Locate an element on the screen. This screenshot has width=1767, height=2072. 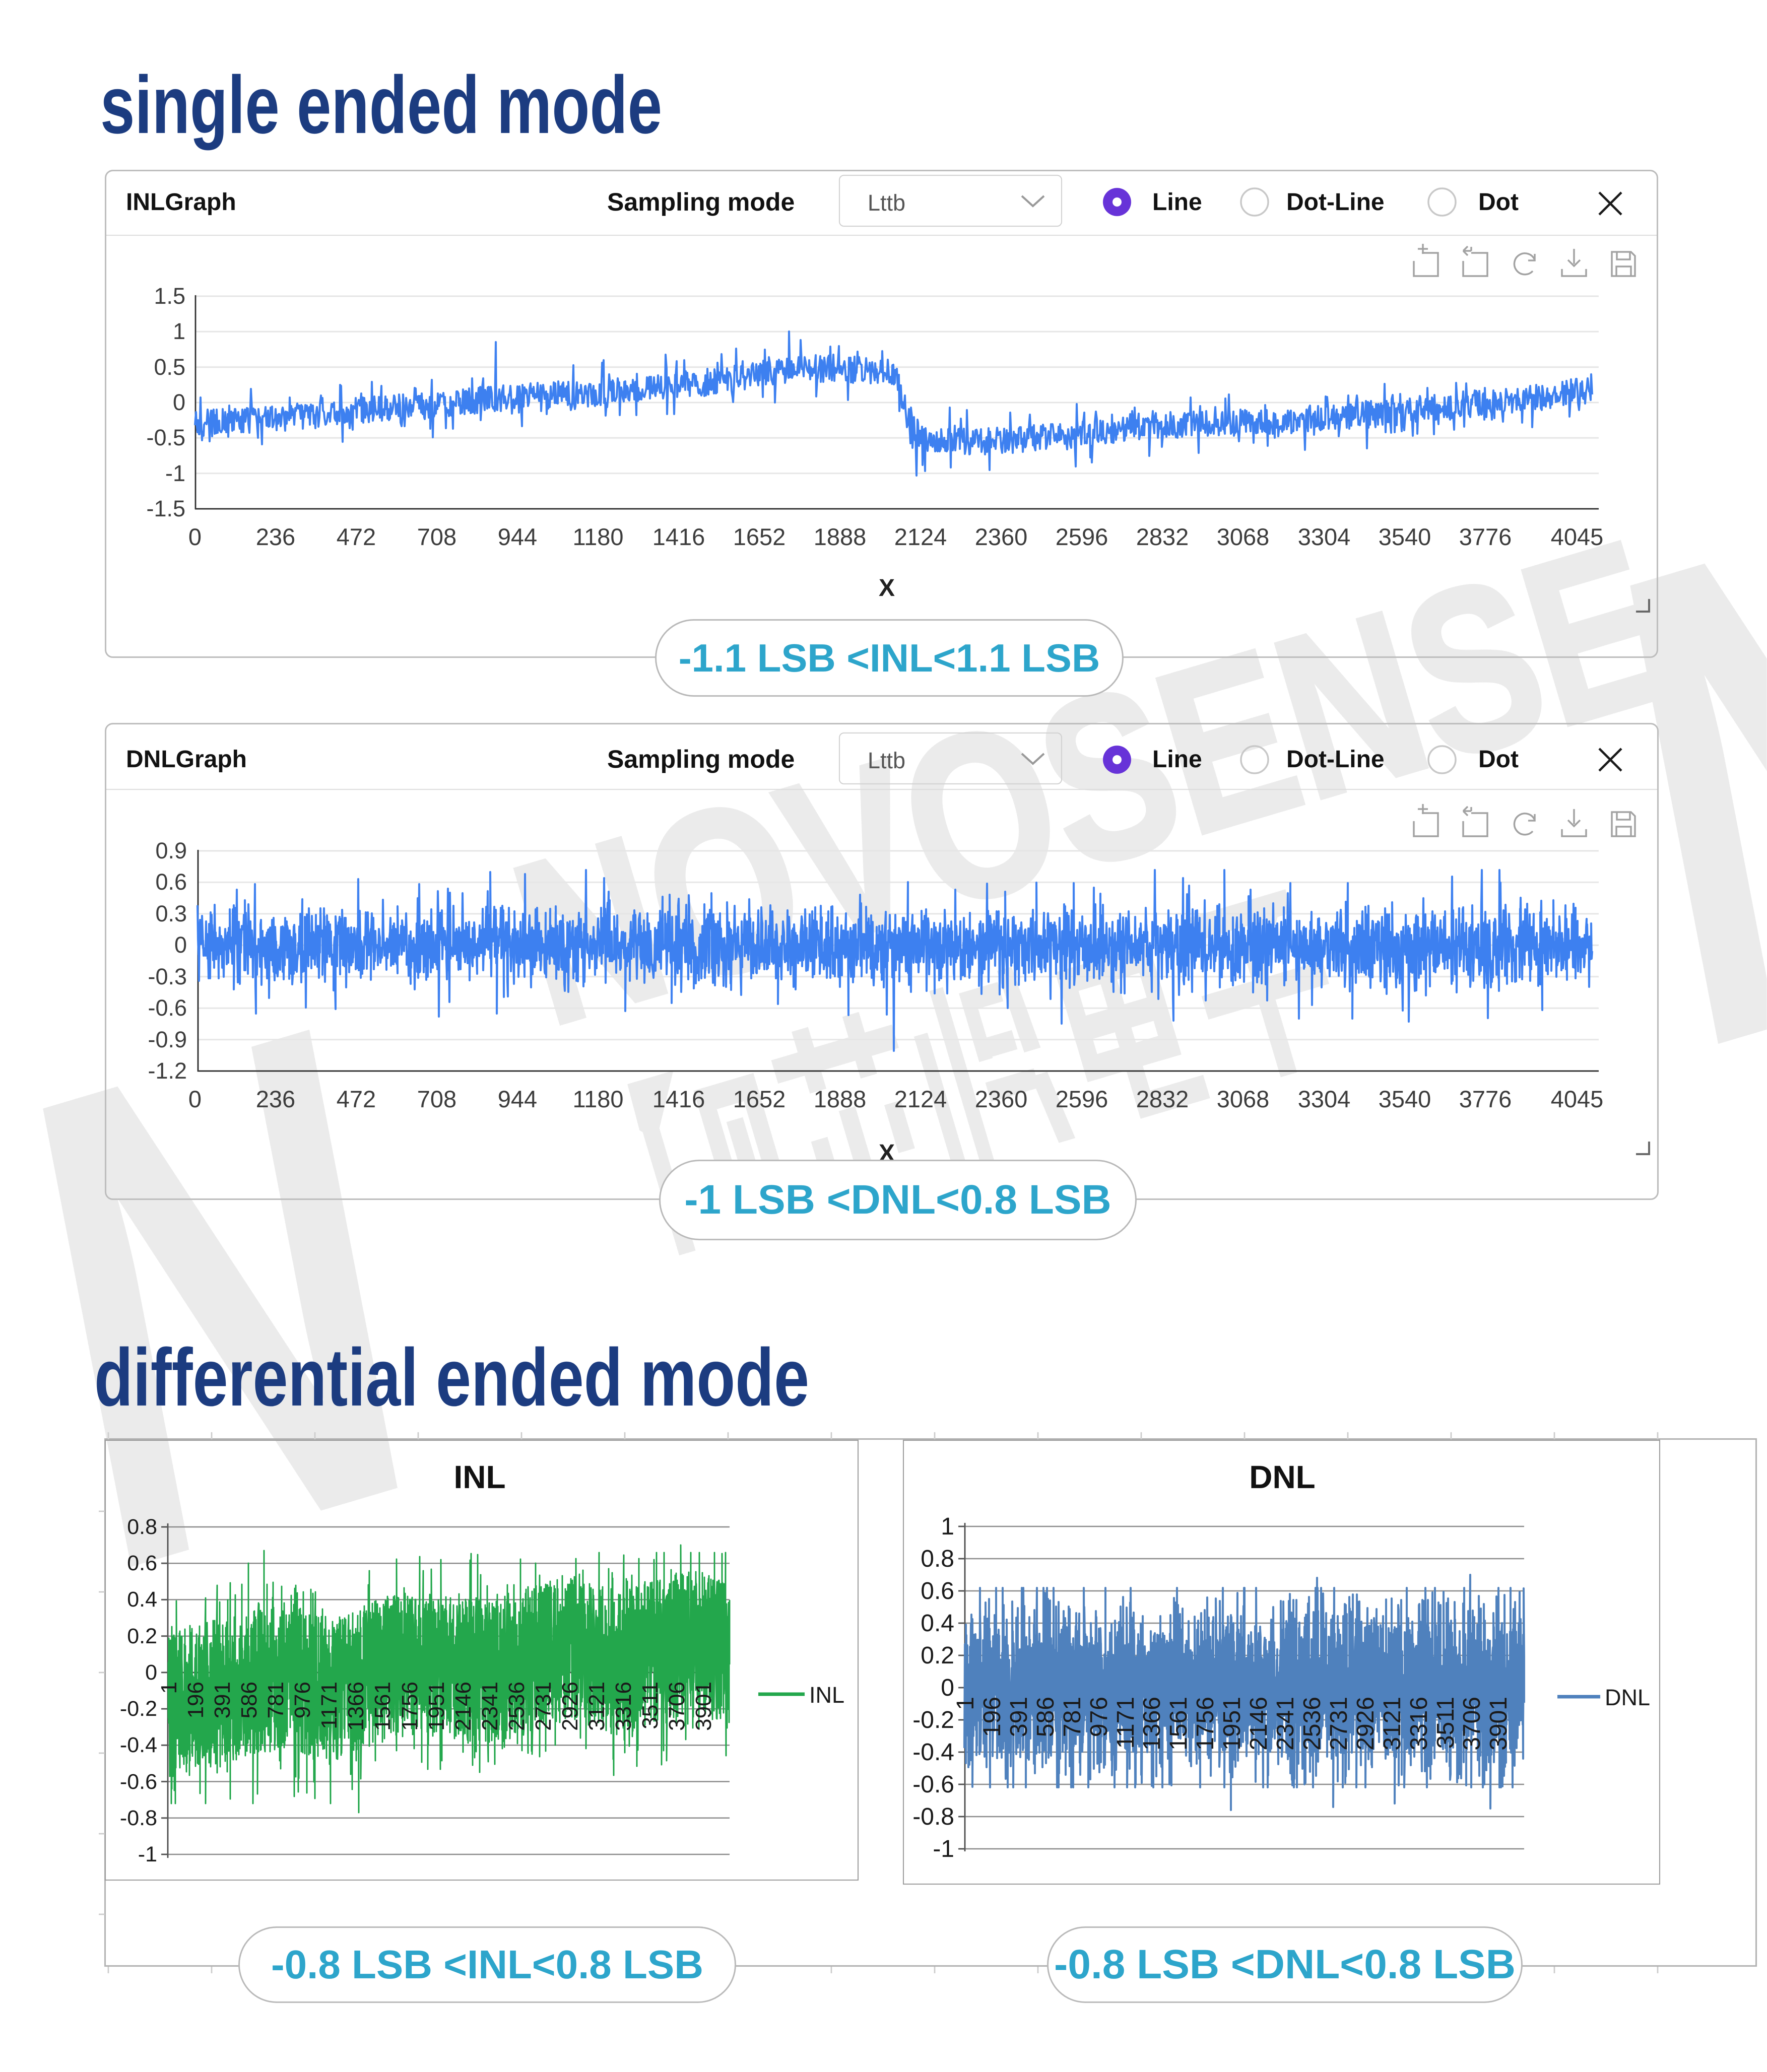
svg-text: 2596 is located at coordinates (1082, 1099).